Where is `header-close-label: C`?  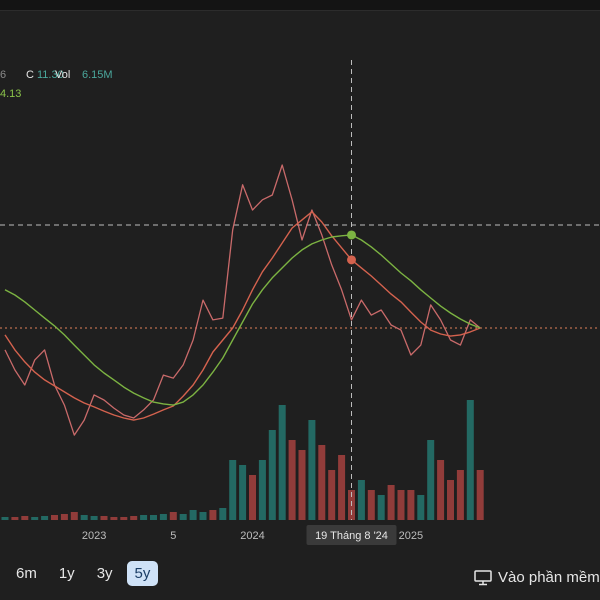 header-close-label: C is located at coordinates (30, 75).